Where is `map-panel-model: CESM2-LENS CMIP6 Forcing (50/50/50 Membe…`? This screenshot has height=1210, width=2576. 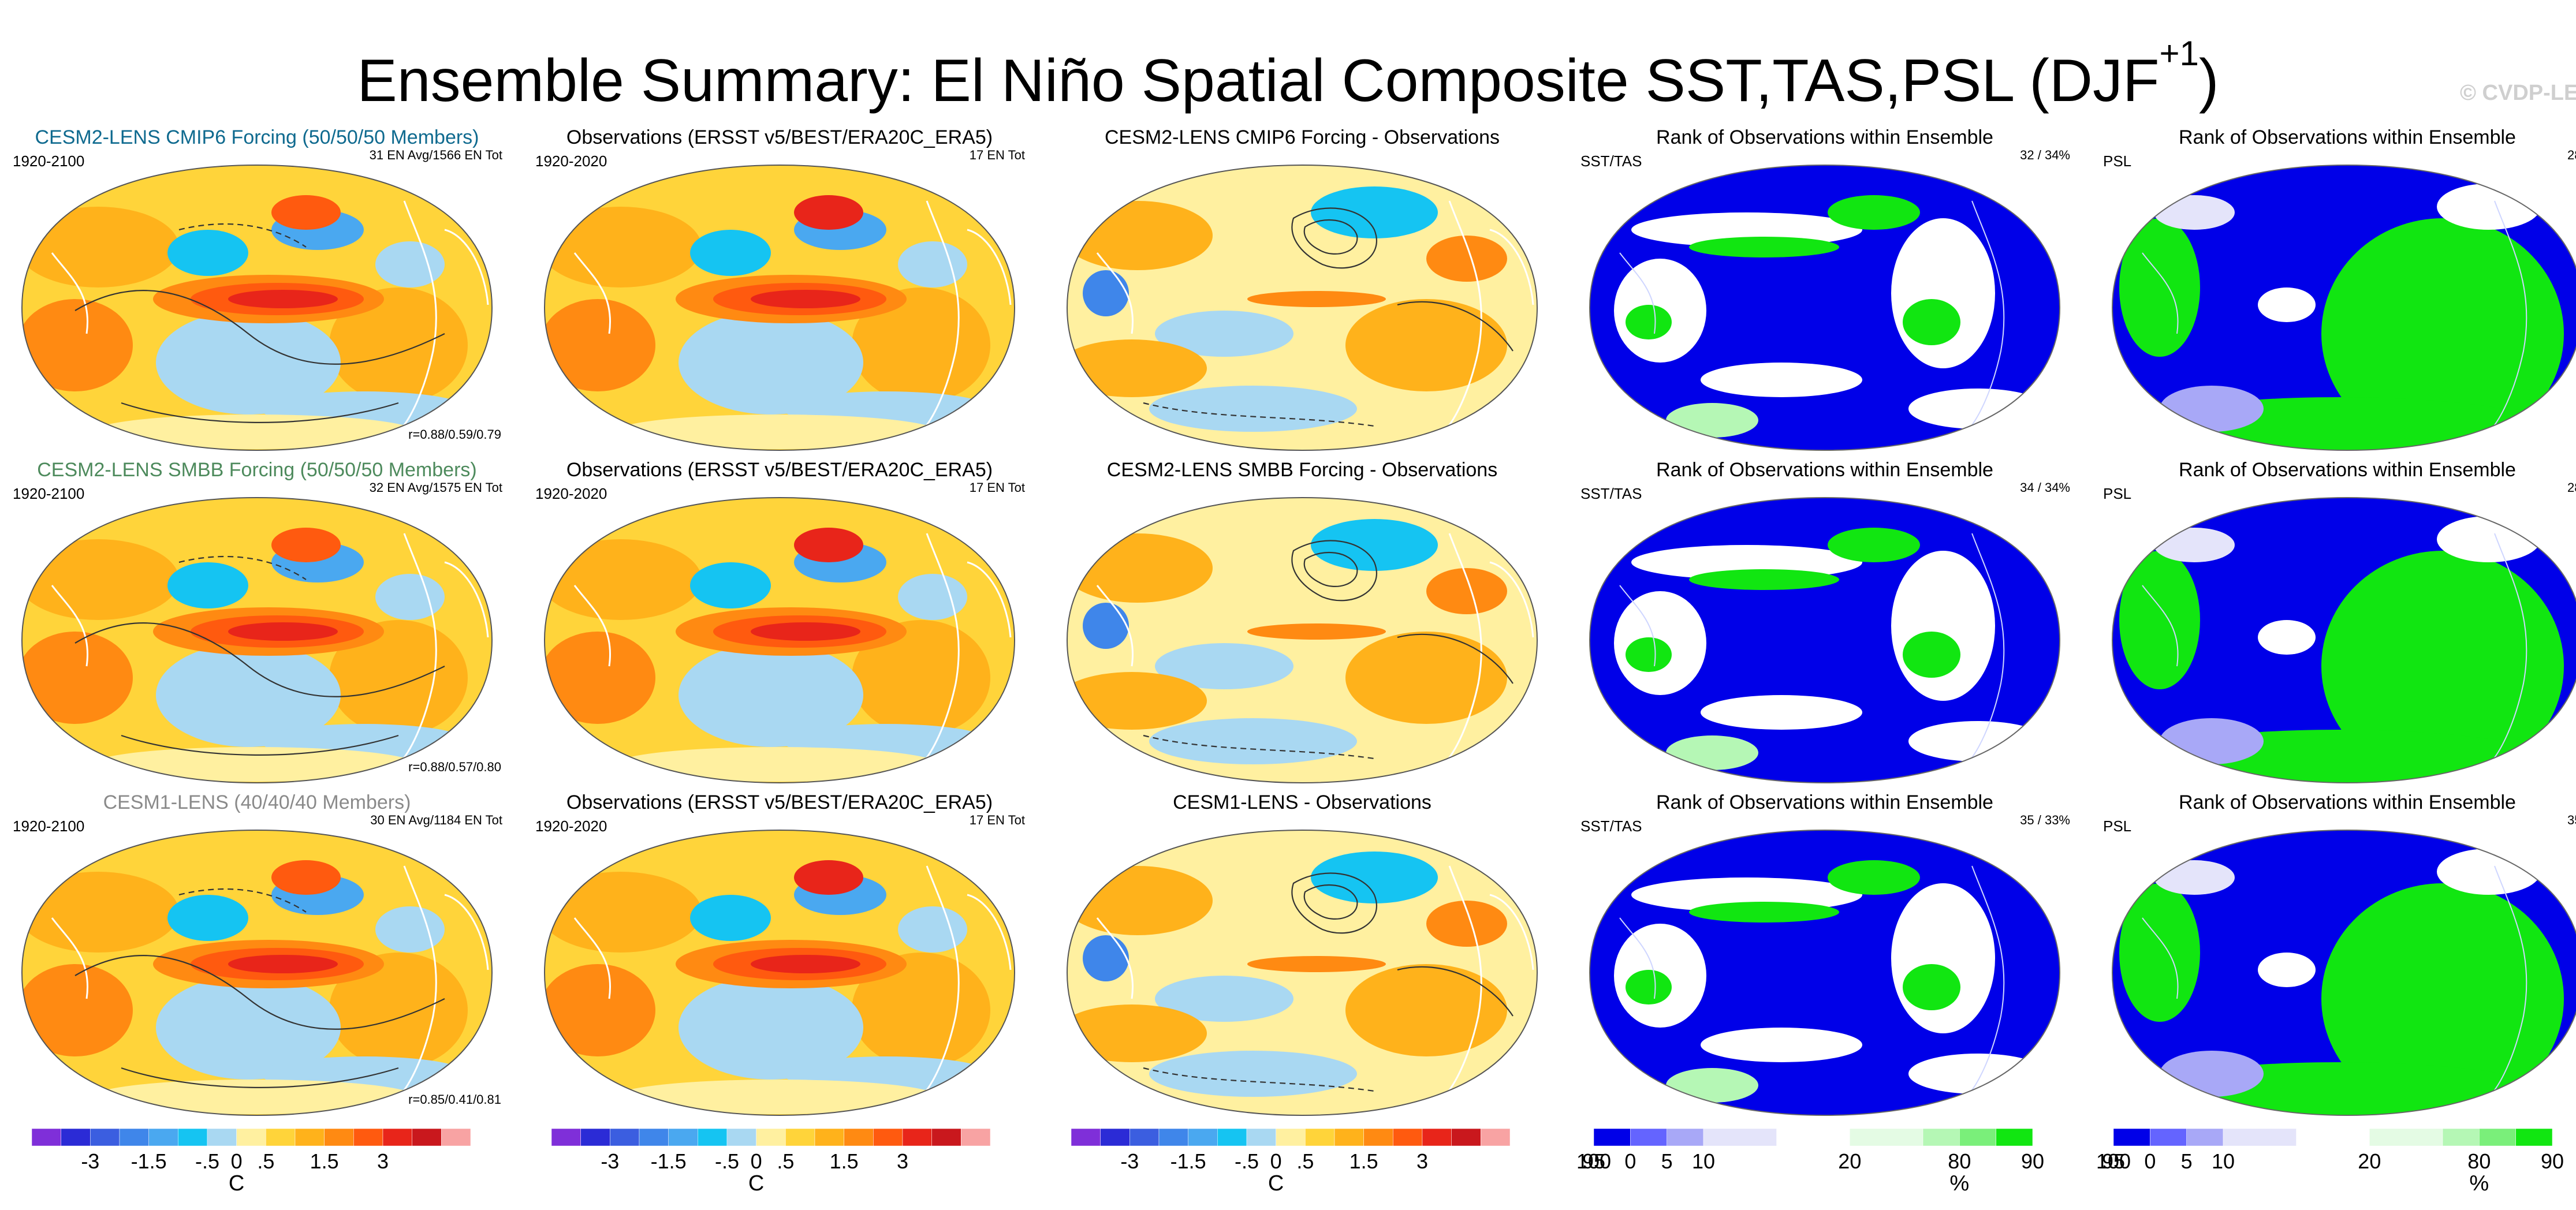
map-panel-model: CESM2-LENS CMIP6 Forcing (50/50/50 Membe… is located at coordinates (257, 290).